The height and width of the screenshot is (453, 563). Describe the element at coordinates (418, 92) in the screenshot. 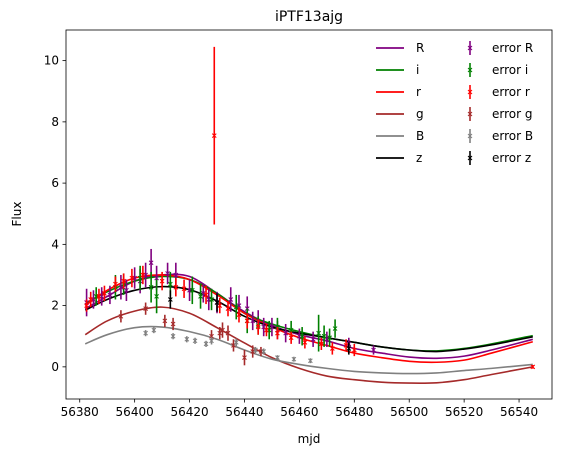

I see `legend-label: r` at that location.